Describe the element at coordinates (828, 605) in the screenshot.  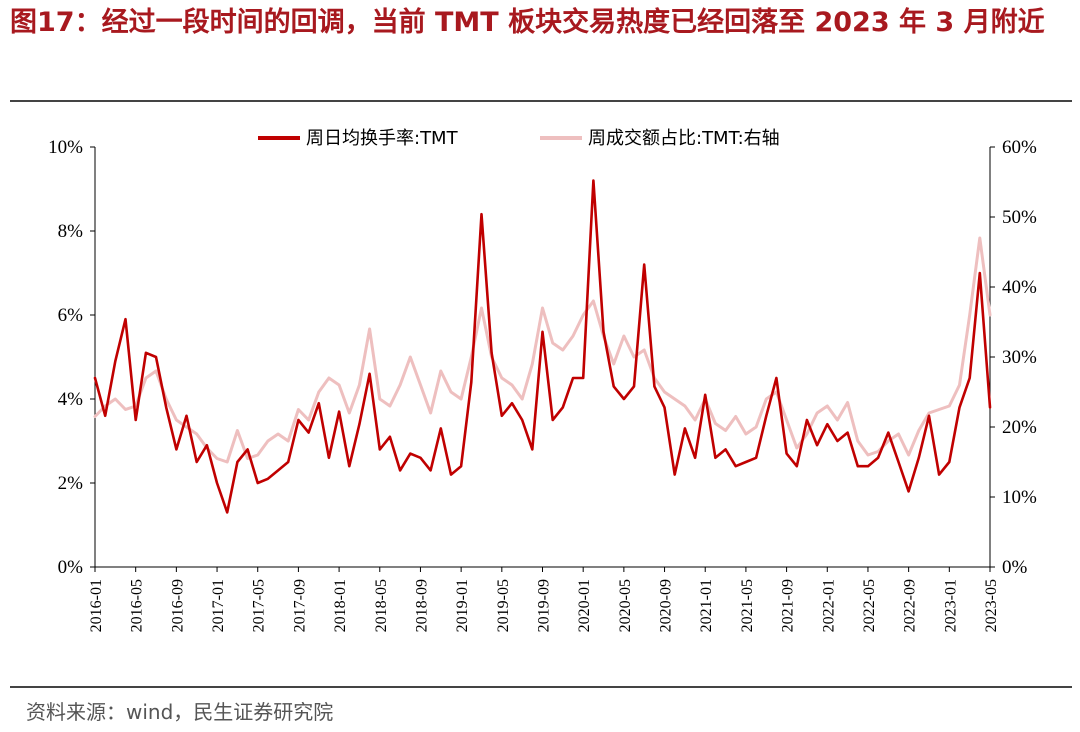
I see `x-tick-label: 2022-01` at that location.